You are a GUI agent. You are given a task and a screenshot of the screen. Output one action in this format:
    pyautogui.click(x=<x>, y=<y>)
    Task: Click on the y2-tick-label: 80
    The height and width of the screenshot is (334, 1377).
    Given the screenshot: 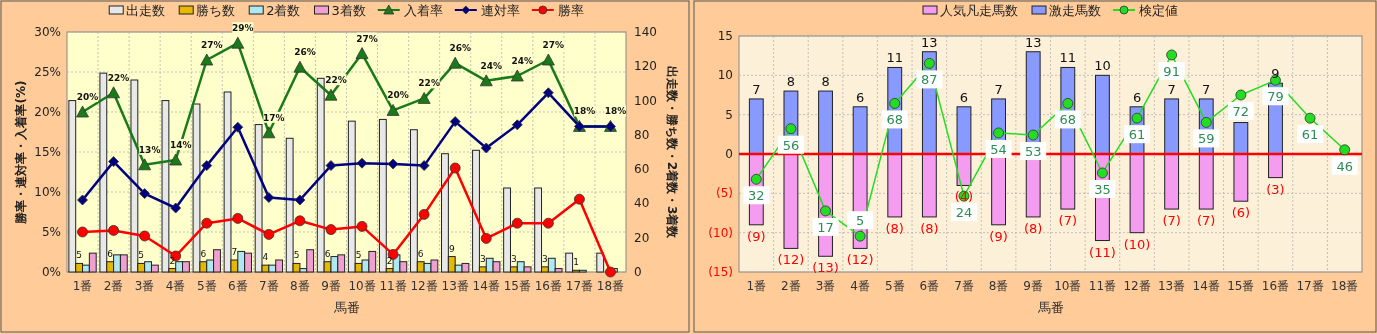 What is the action you would take?
    pyautogui.click(x=642, y=134)
    